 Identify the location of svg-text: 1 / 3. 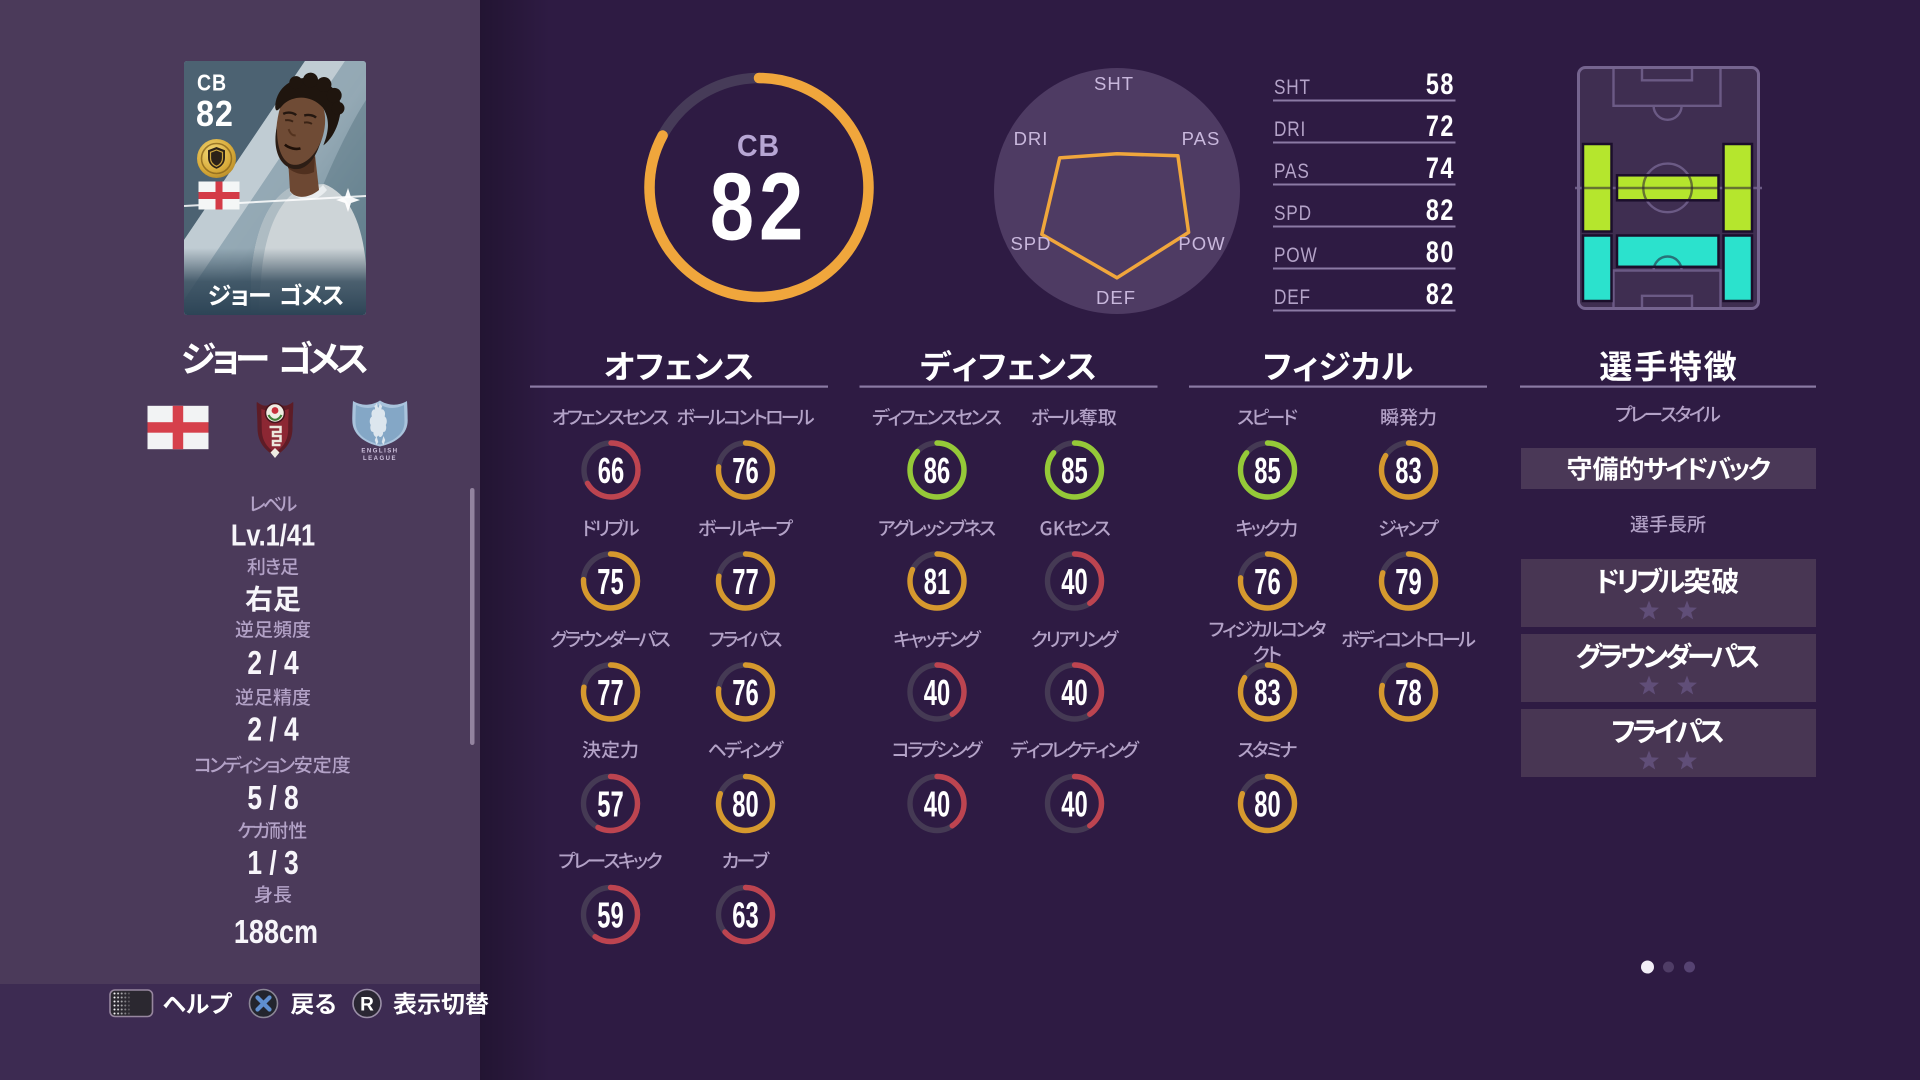
(272, 863).